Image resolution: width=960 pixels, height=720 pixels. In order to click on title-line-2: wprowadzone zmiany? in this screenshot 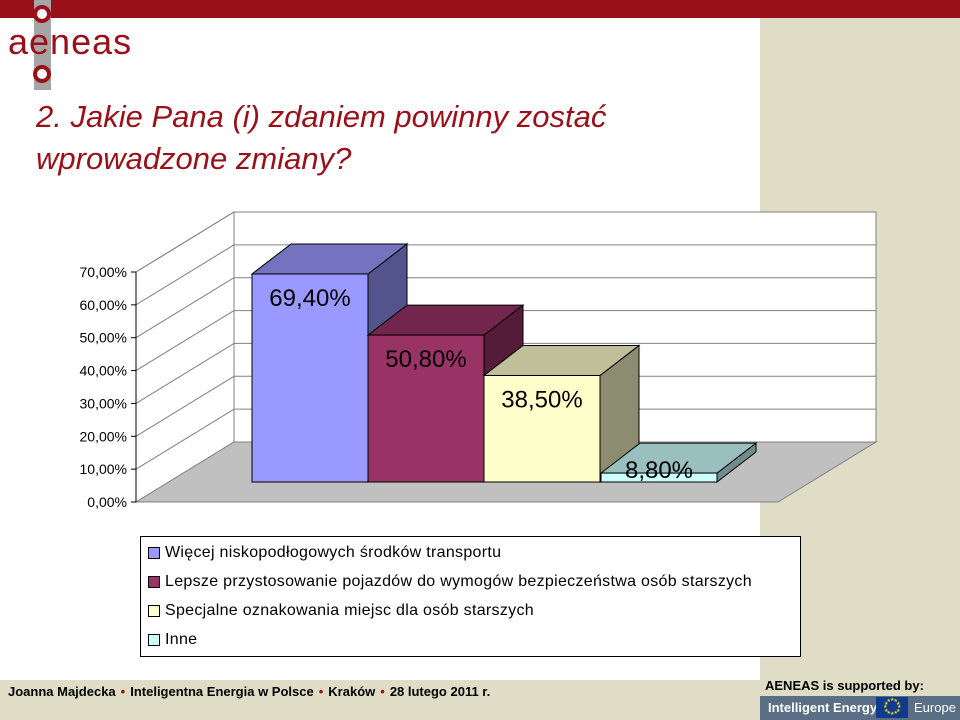, I will do `click(194, 158)`.